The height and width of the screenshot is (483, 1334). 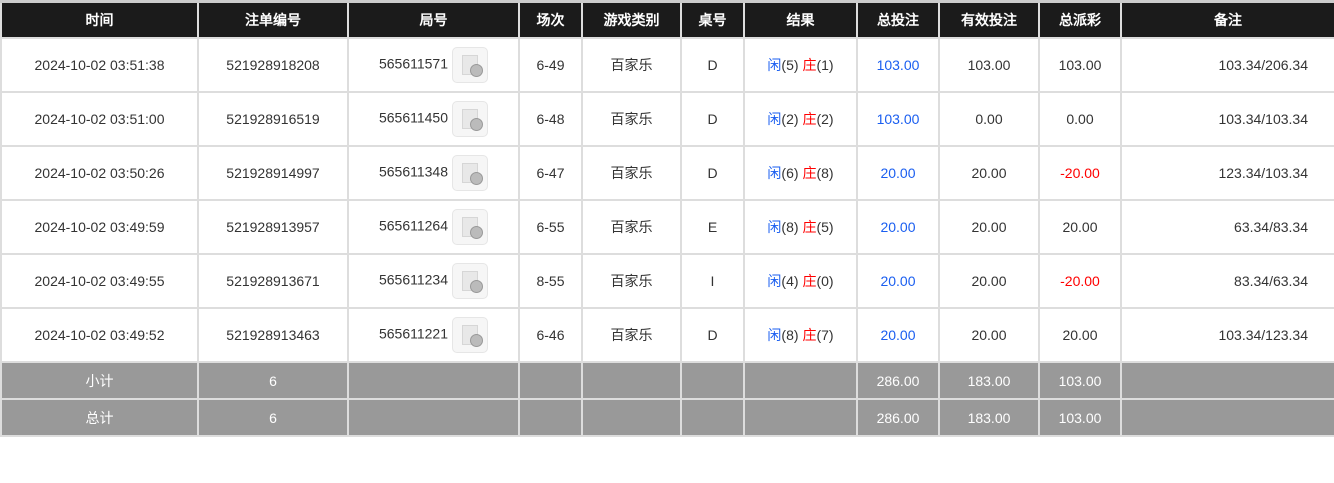 What do you see at coordinates (273, 380) in the screenshot?
I see `subtotal-count: 6` at bounding box center [273, 380].